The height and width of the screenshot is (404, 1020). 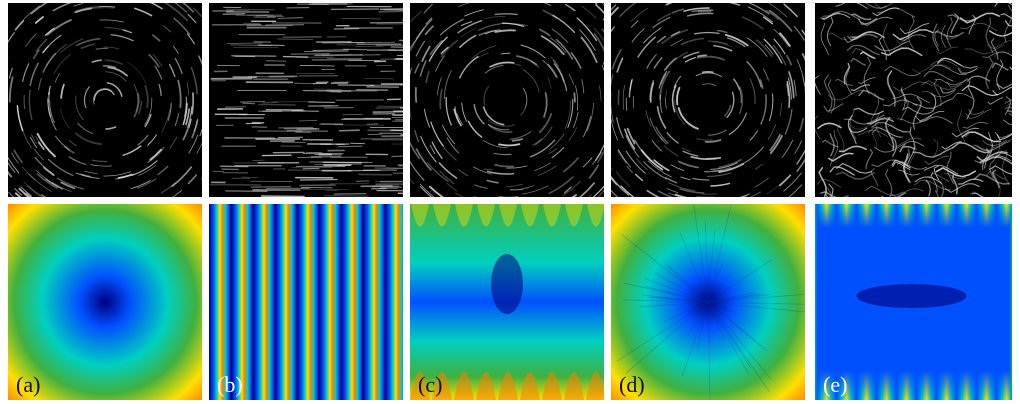 I want to click on heat-a-svg, so click(x=105, y=302).